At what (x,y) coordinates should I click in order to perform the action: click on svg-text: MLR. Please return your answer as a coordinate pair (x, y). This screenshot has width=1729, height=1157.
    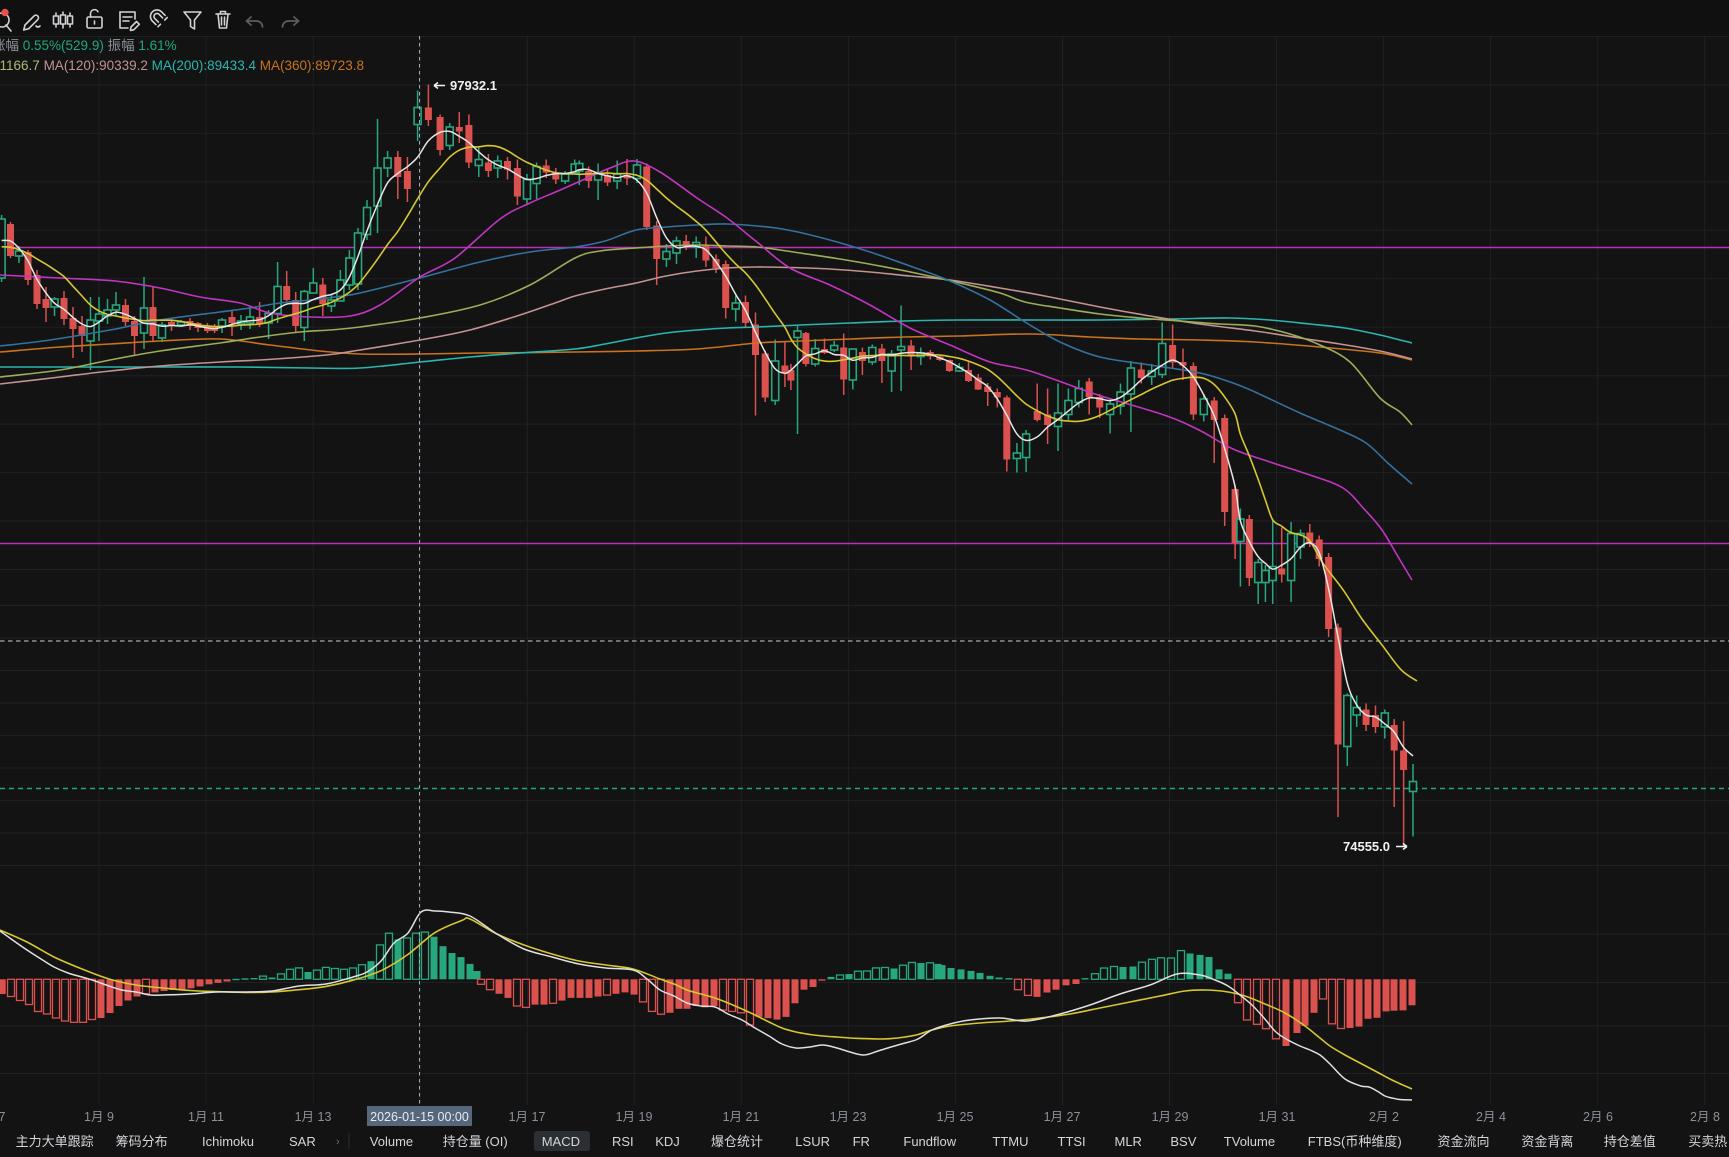
    Looking at the image, I should click on (1128, 1141).